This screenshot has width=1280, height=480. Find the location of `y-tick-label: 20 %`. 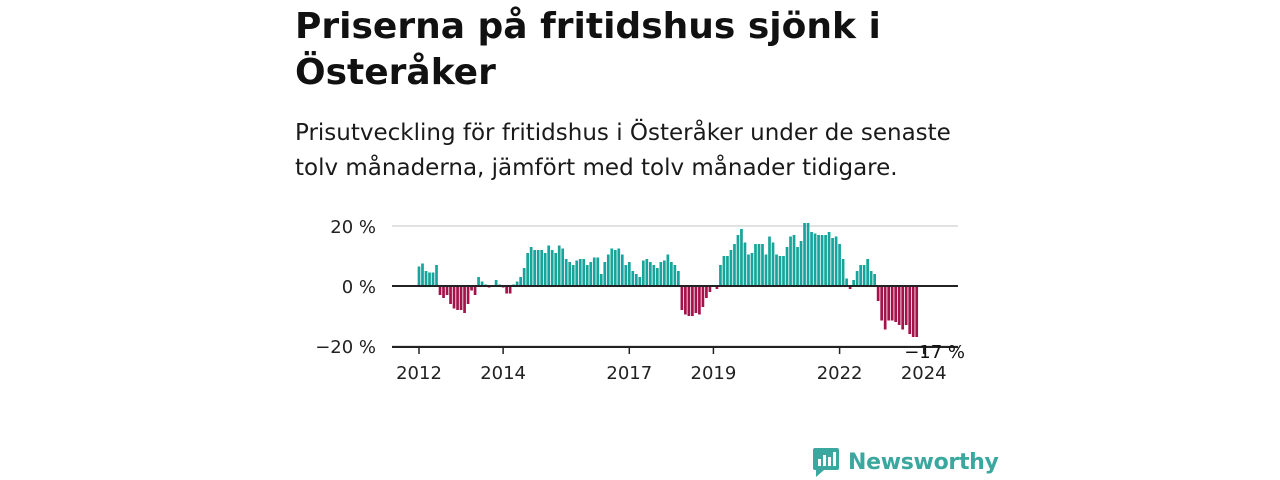

y-tick-label: 20 % is located at coordinates (353, 227).